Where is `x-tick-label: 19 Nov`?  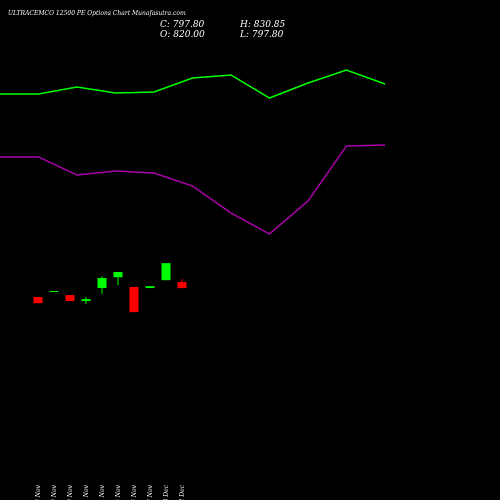
x-tick-label: 19 Nov is located at coordinates (54, 492).